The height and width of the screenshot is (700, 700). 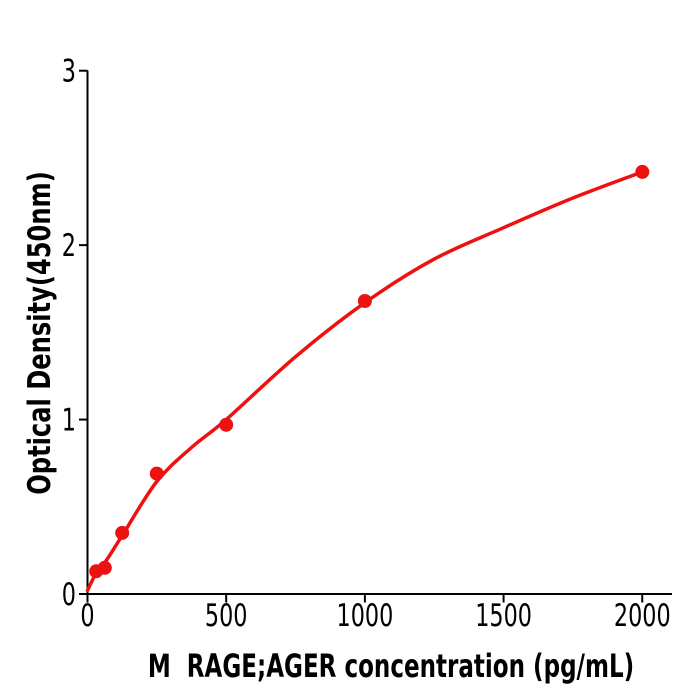 I want to click on y-axis-title: Optical Density(450nm), so click(x=39, y=333).